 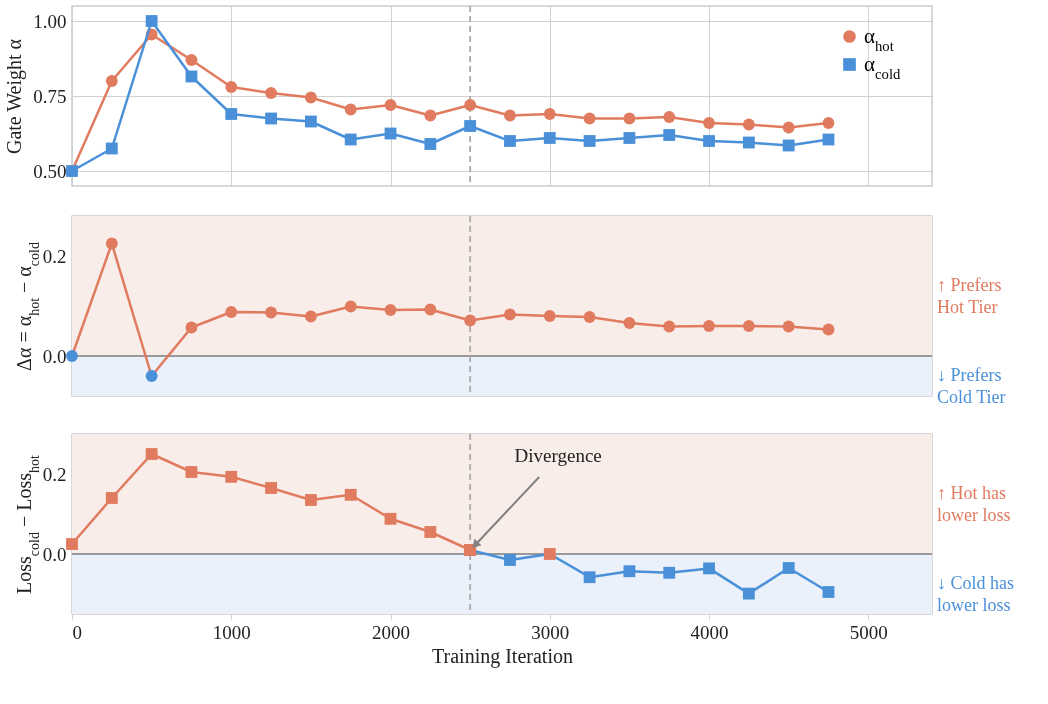 What do you see at coordinates (77, 632) in the screenshot?
I see `x-tick-label: 0` at bounding box center [77, 632].